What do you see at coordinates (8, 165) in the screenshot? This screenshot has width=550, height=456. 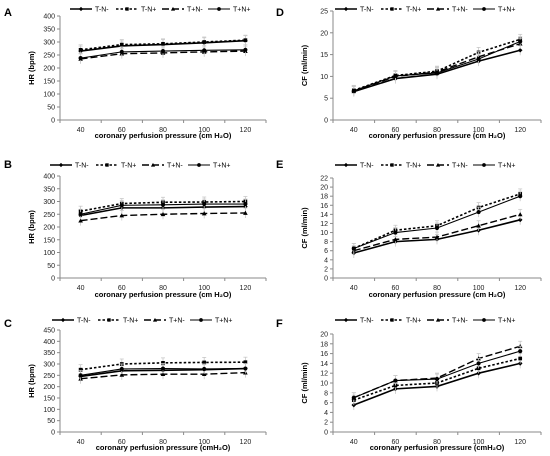 I see `panel-letter: B` at bounding box center [8, 165].